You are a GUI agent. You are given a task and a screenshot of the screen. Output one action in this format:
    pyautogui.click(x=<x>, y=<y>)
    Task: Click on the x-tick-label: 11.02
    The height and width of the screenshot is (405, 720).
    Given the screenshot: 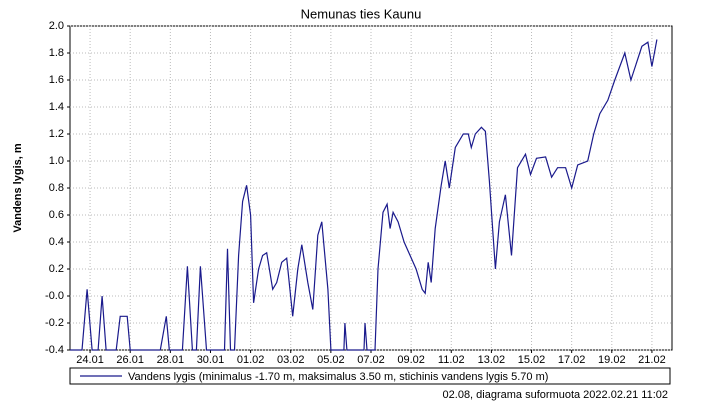 What is the action you would take?
    pyautogui.click(x=451, y=360)
    